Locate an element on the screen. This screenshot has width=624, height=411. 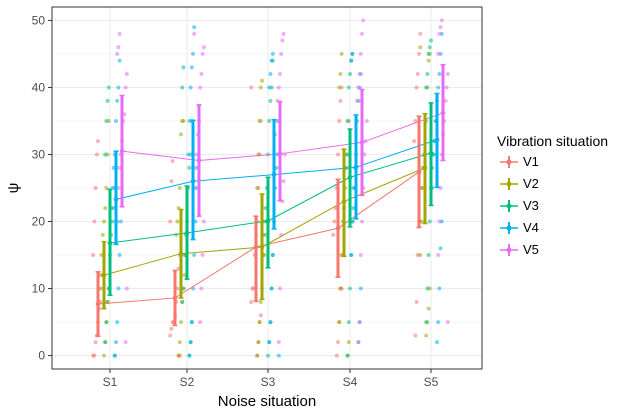
y-tick-label: 0 is located at coordinates (41, 356).